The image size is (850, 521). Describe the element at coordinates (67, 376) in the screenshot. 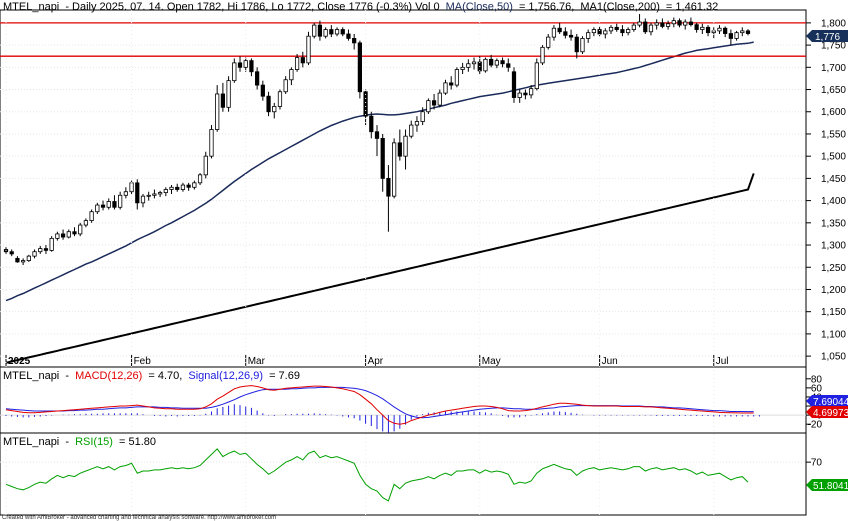

I see `macd-sep: -` at that location.